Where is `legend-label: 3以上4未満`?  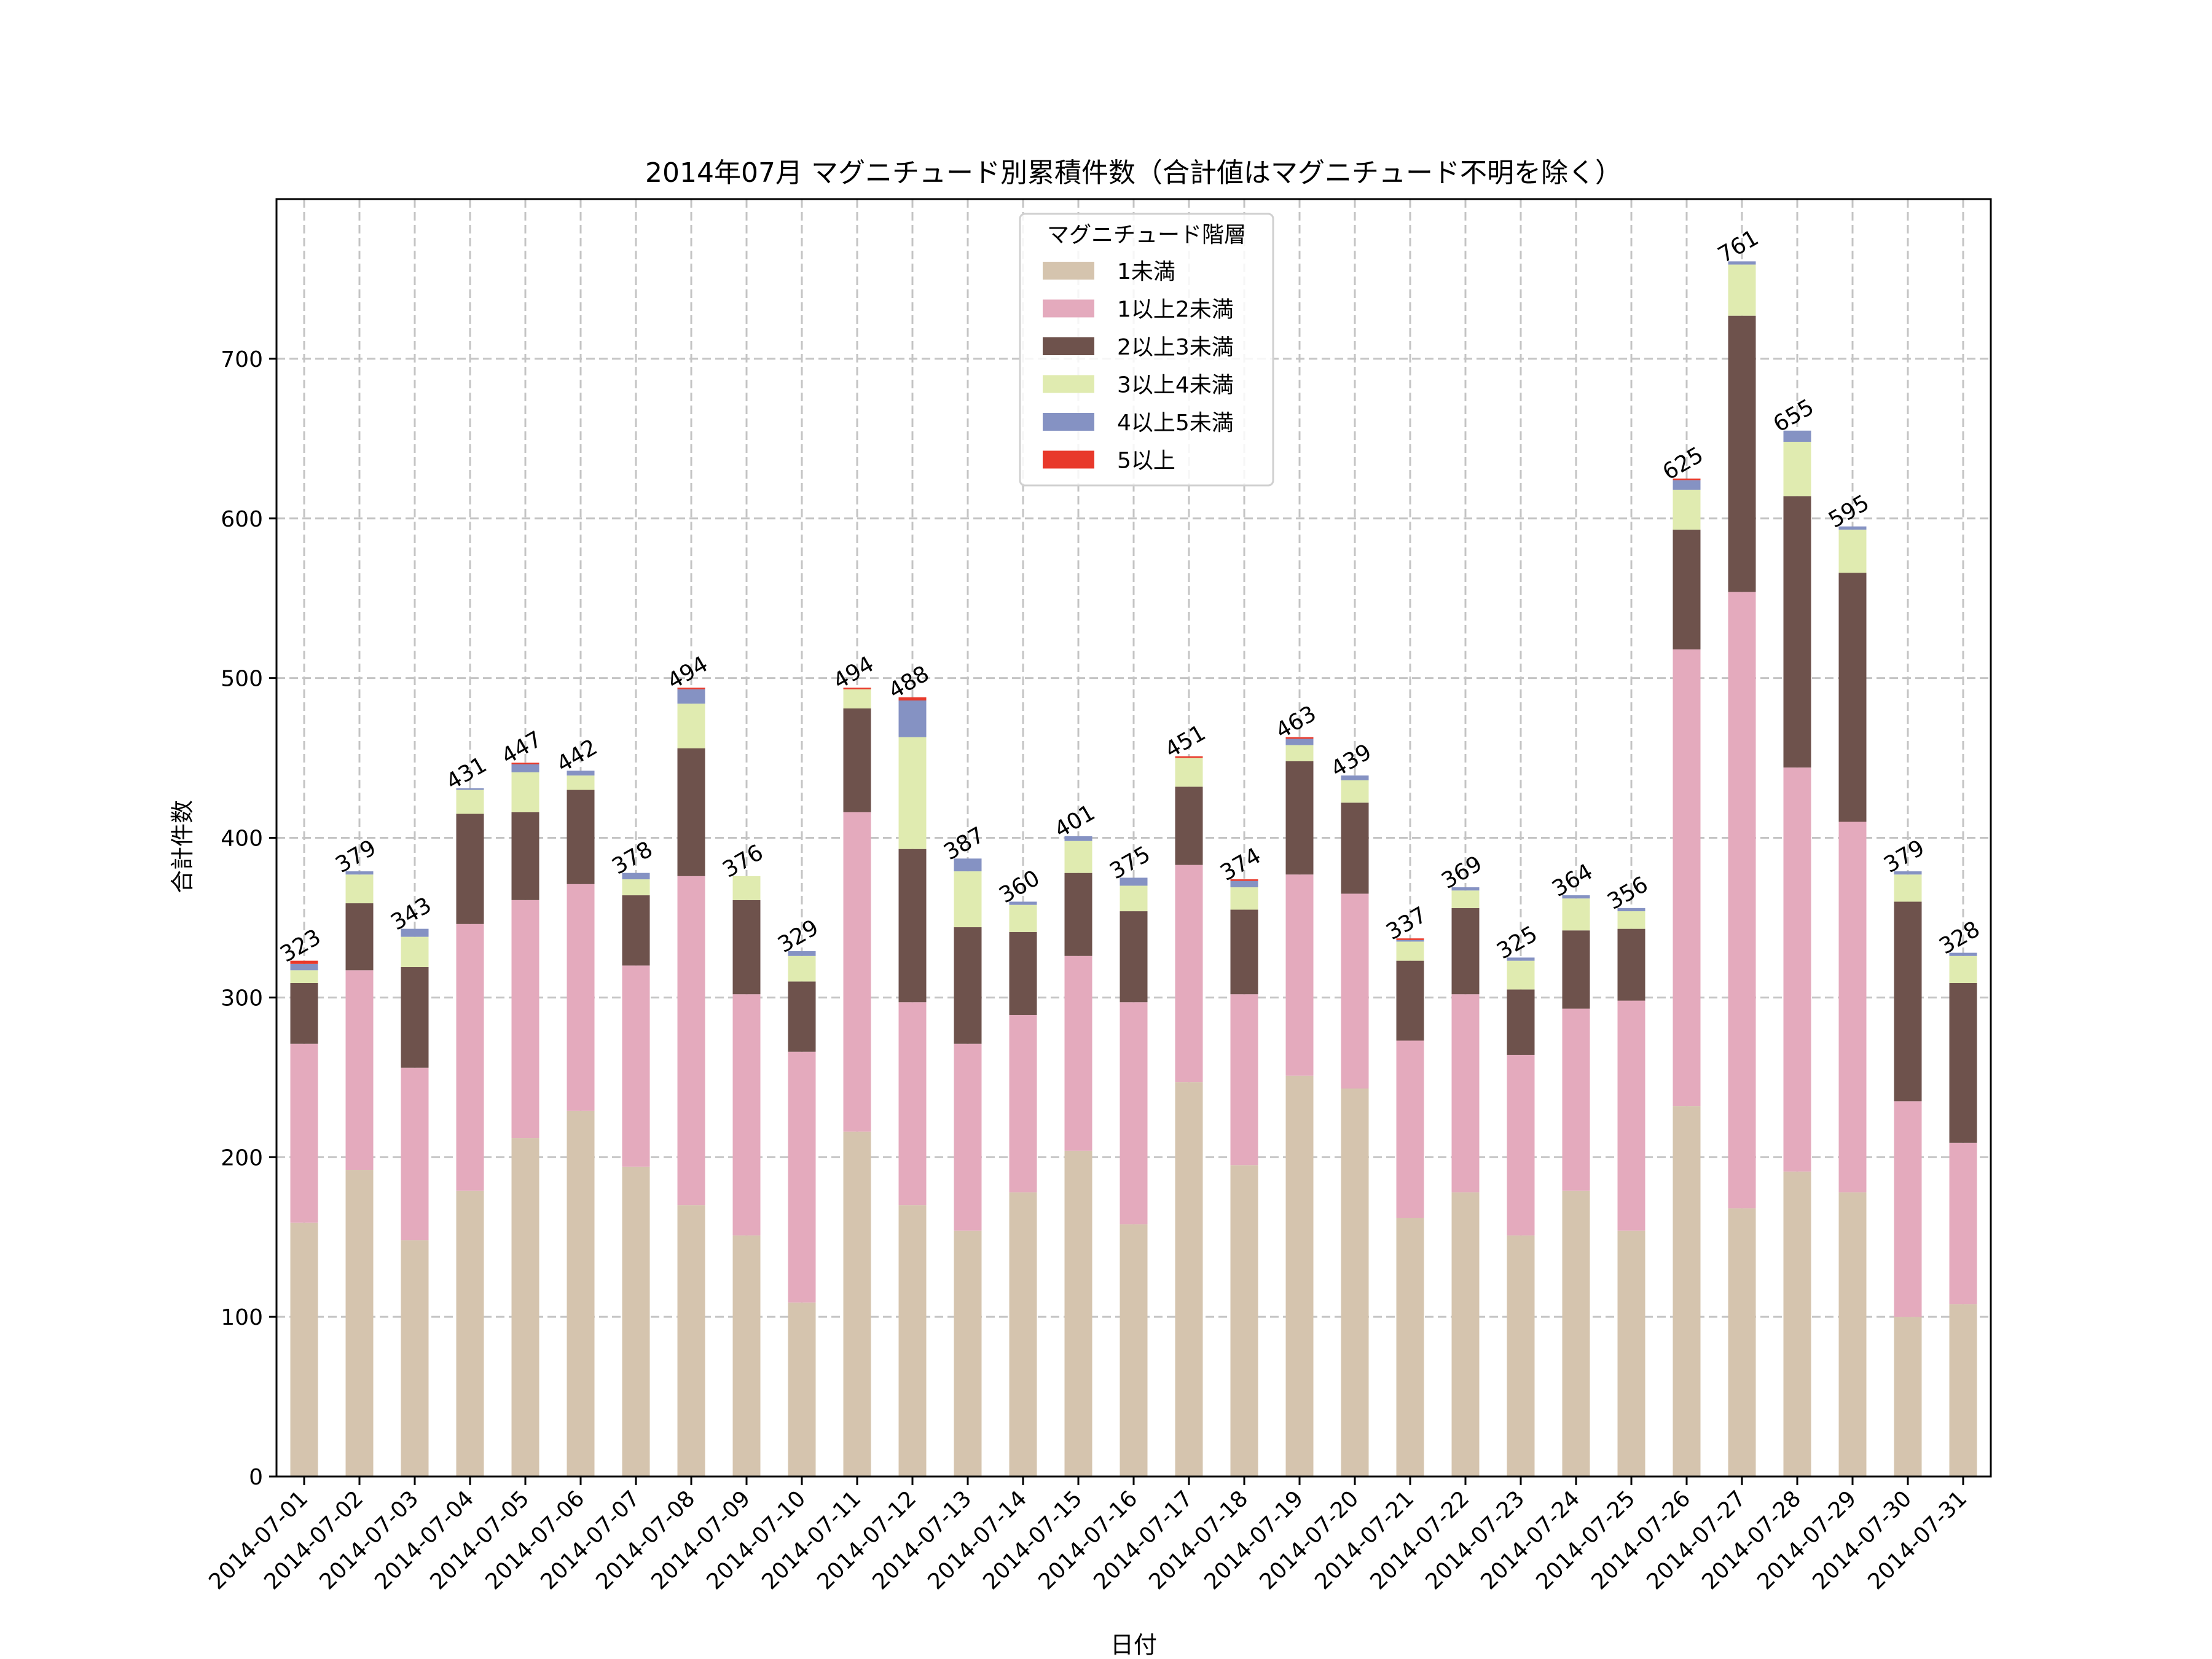 legend-label: 3以上4未満 is located at coordinates (1175, 385).